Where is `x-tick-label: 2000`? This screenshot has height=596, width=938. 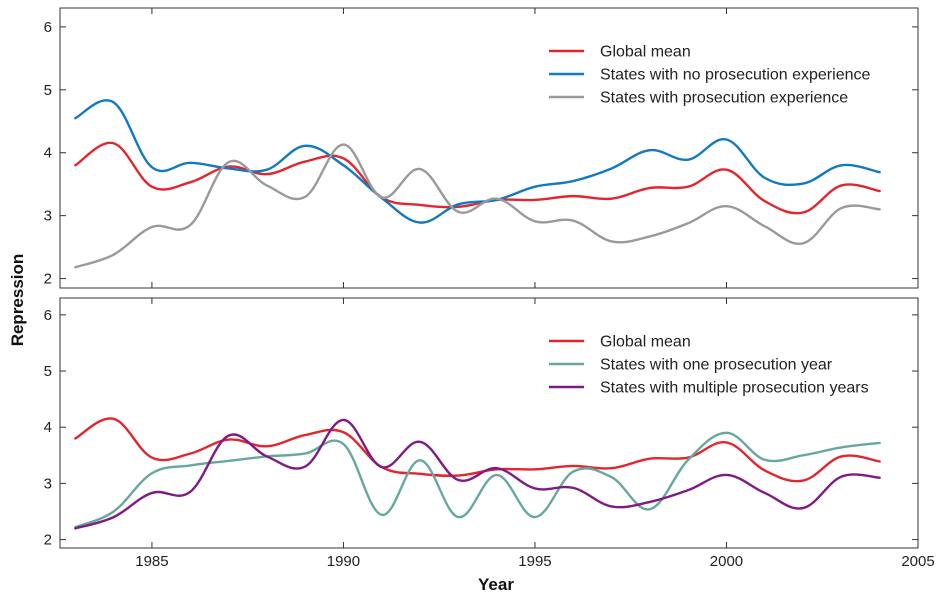 x-tick-label: 2000 is located at coordinates (726, 561).